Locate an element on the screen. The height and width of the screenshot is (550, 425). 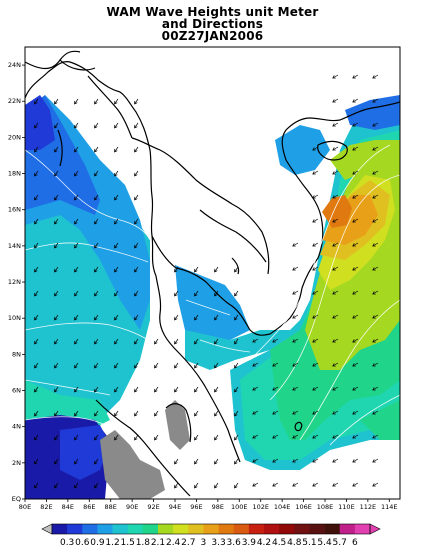
sea-fill-scs-green-east is located at coordinates (380, 420).